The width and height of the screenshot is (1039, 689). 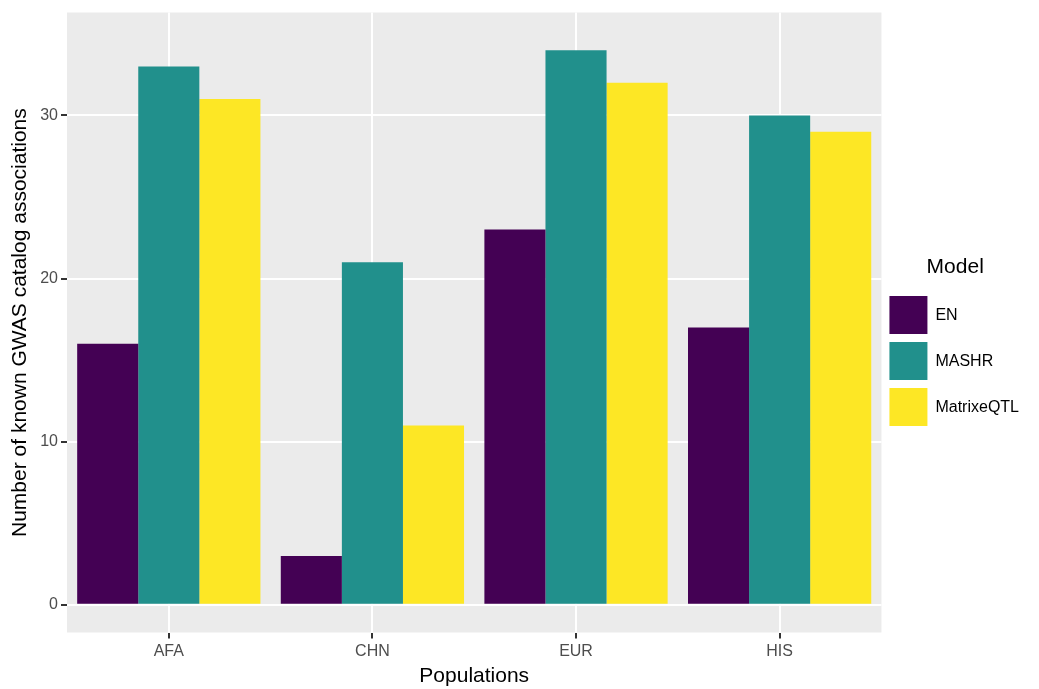 I want to click on legend-label: EN, so click(x=946, y=314).